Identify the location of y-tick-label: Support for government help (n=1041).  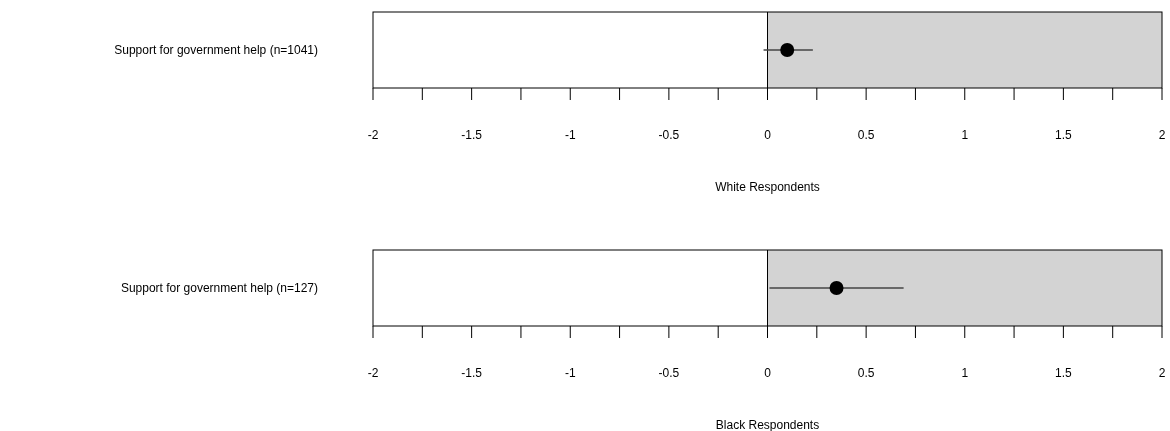
(216, 50).